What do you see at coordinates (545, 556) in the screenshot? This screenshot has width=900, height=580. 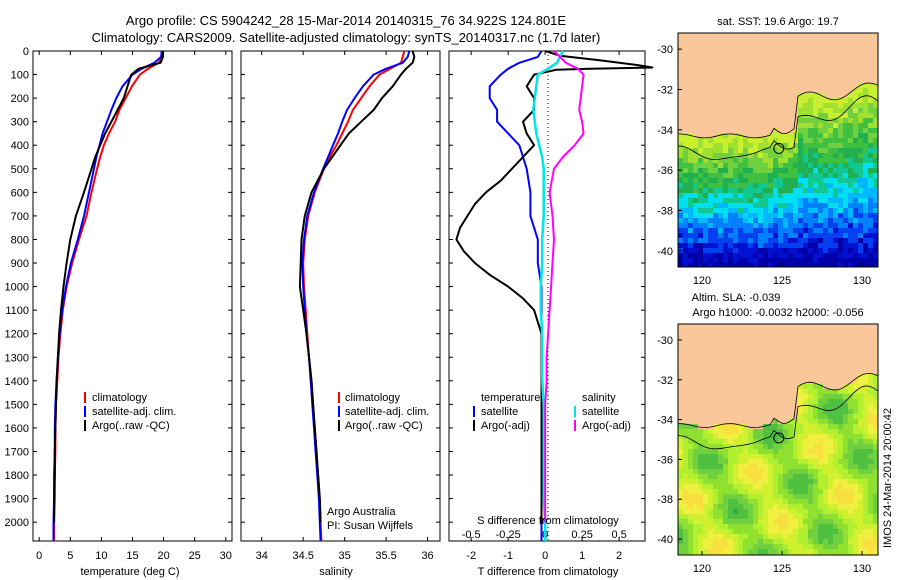 I see `x-tick-label: 0` at bounding box center [545, 556].